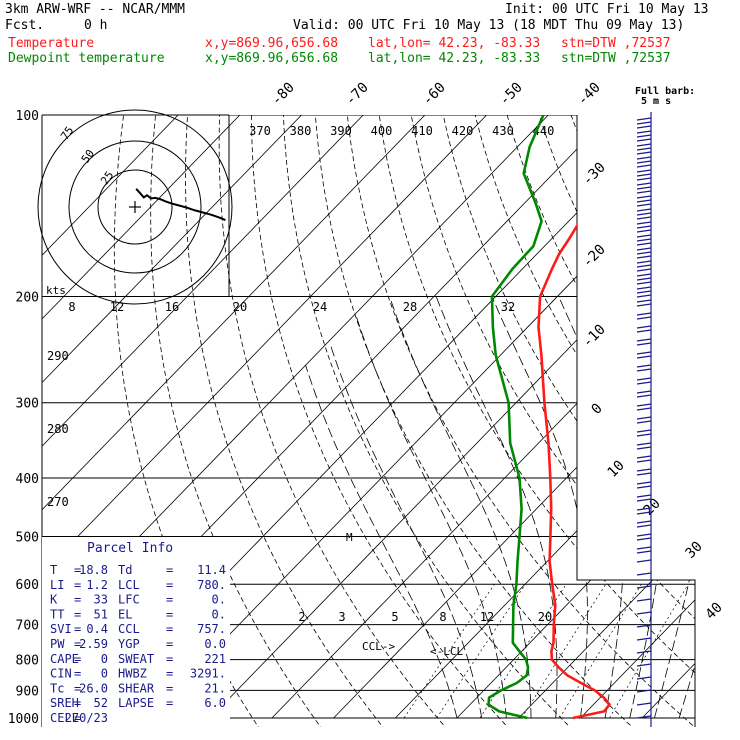 Image resolution: width=740 pixels, height=740 pixels. What do you see at coordinates (97, 629) in the screenshot?
I see `parcel-cell: 0.4` at bounding box center [97, 629].